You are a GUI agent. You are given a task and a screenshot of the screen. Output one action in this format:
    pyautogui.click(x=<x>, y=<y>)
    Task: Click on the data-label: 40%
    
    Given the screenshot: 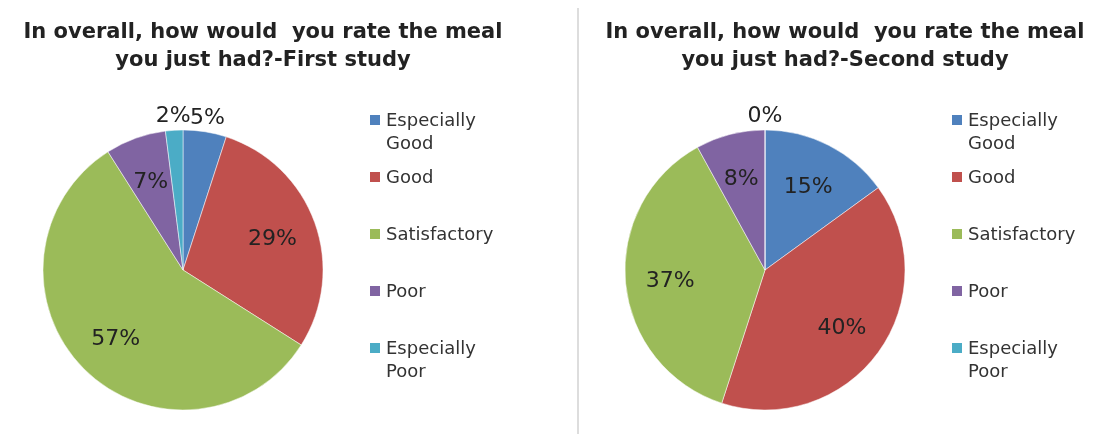 What is the action you would take?
    pyautogui.click(x=842, y=326)
    